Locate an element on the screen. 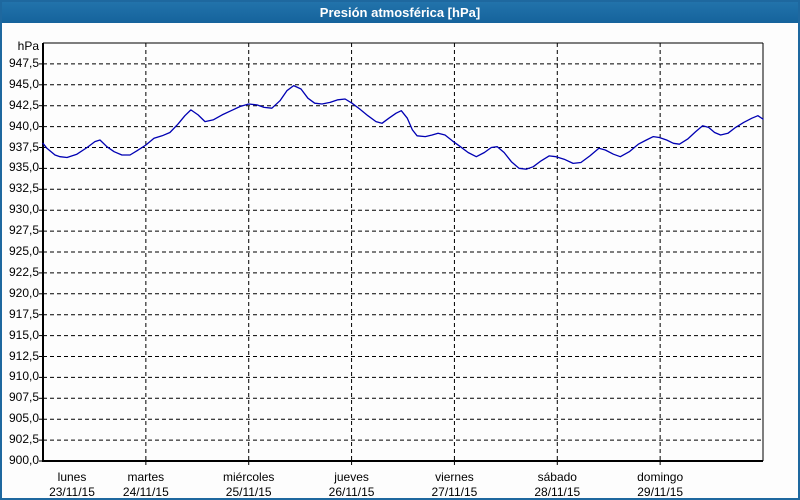 The height and width of the screenshot is (500, 800). x-day-name-label: jueves is located at coordinates (351, 477).